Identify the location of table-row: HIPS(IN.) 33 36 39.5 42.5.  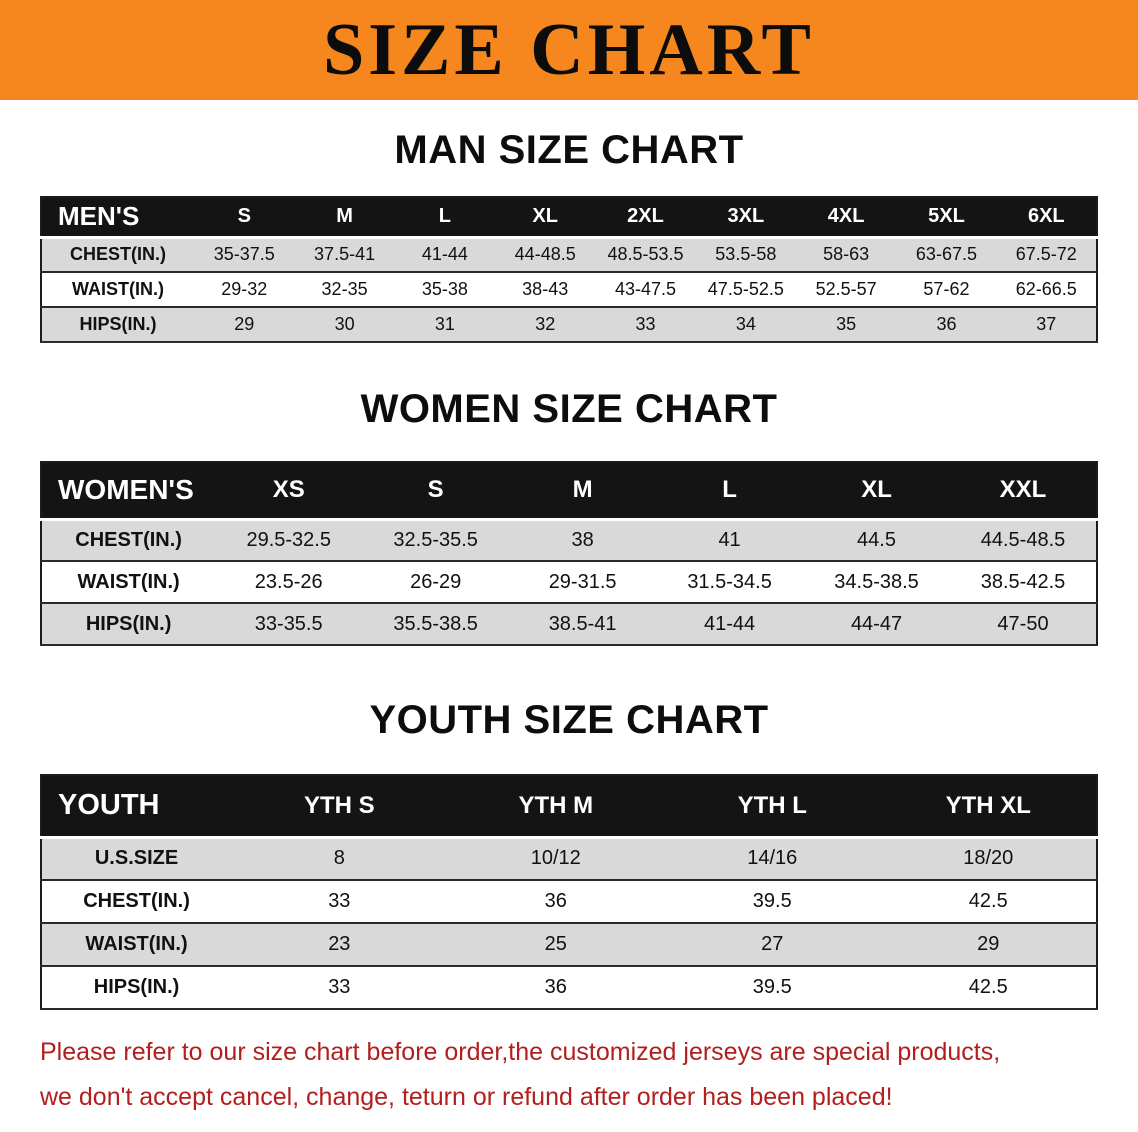
(569, 987).